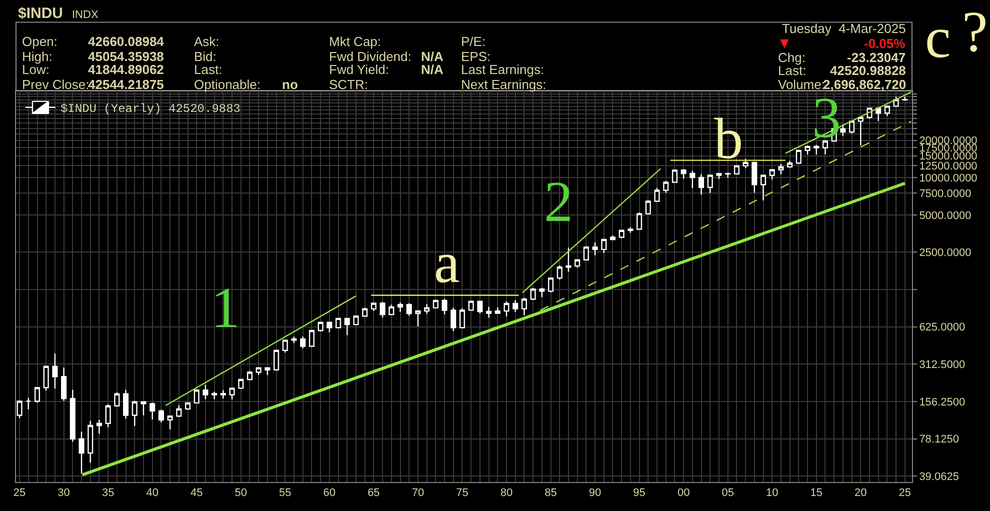 This screenshot has width=990, height=511. What do you see at coordinates (40, 41) in the screenshot?
I see `text: Open:` at bounding box center [40, 41].